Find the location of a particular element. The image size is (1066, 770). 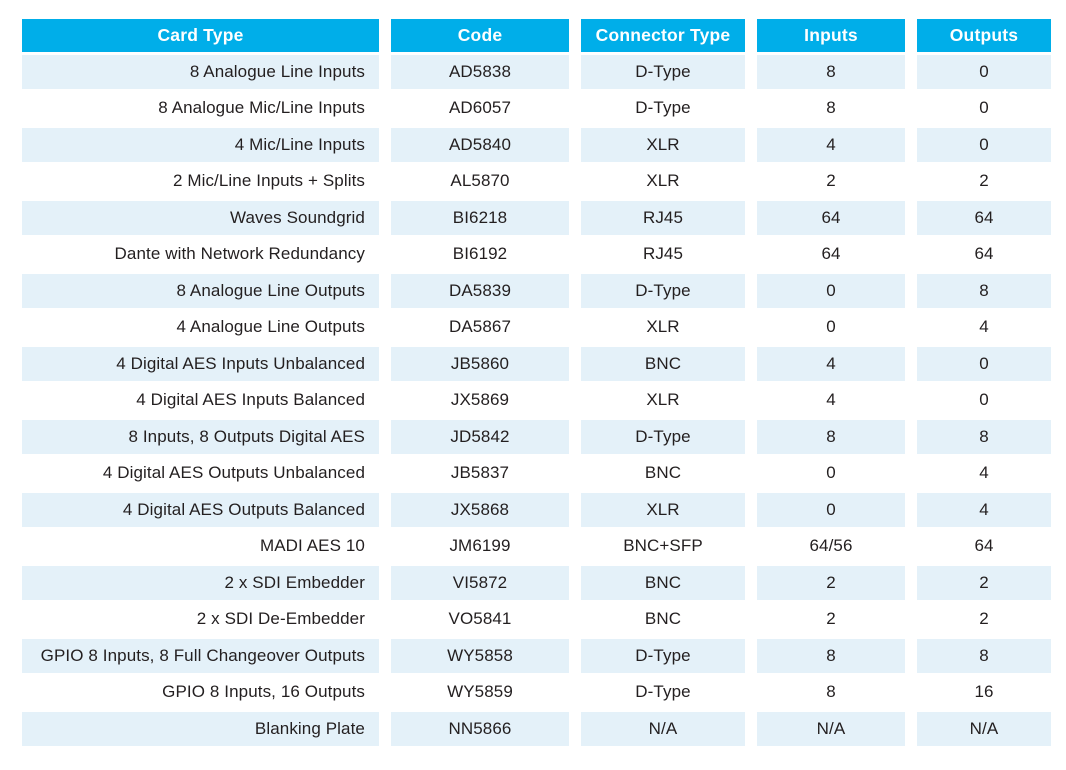

cell-code: AD5838 is located at coordinates (480, 72).